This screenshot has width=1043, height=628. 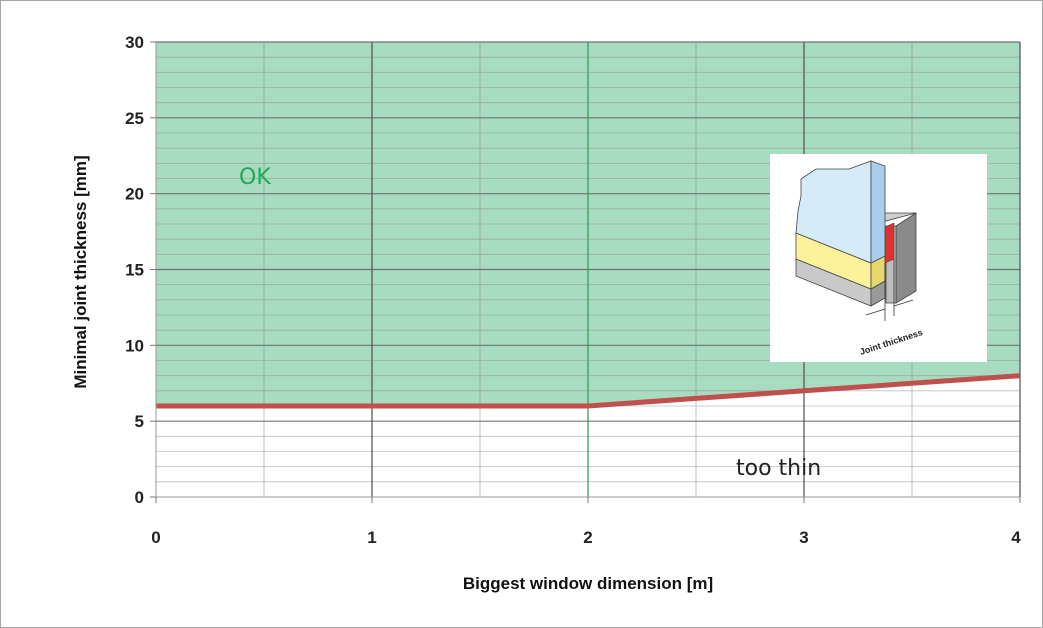 I want to click on y-tick-label: 0, so click(x=139, y=497).